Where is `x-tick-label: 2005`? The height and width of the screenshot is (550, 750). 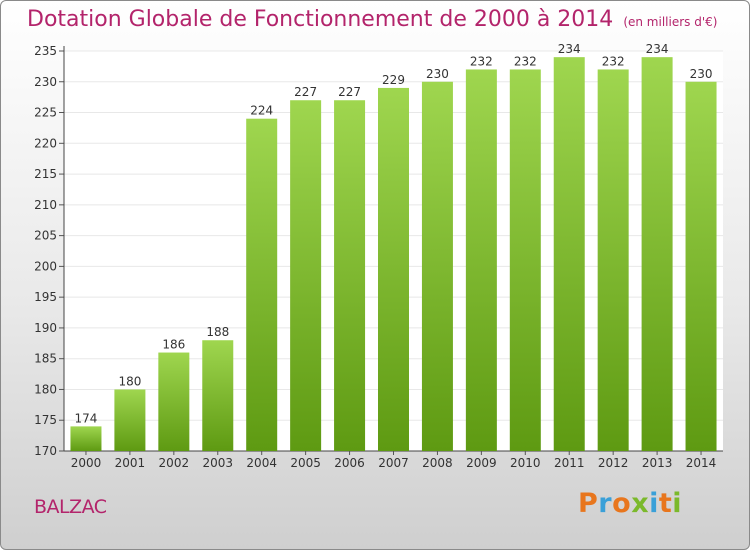 x-tick-label: 2005 is located at coordinates (305, 463).